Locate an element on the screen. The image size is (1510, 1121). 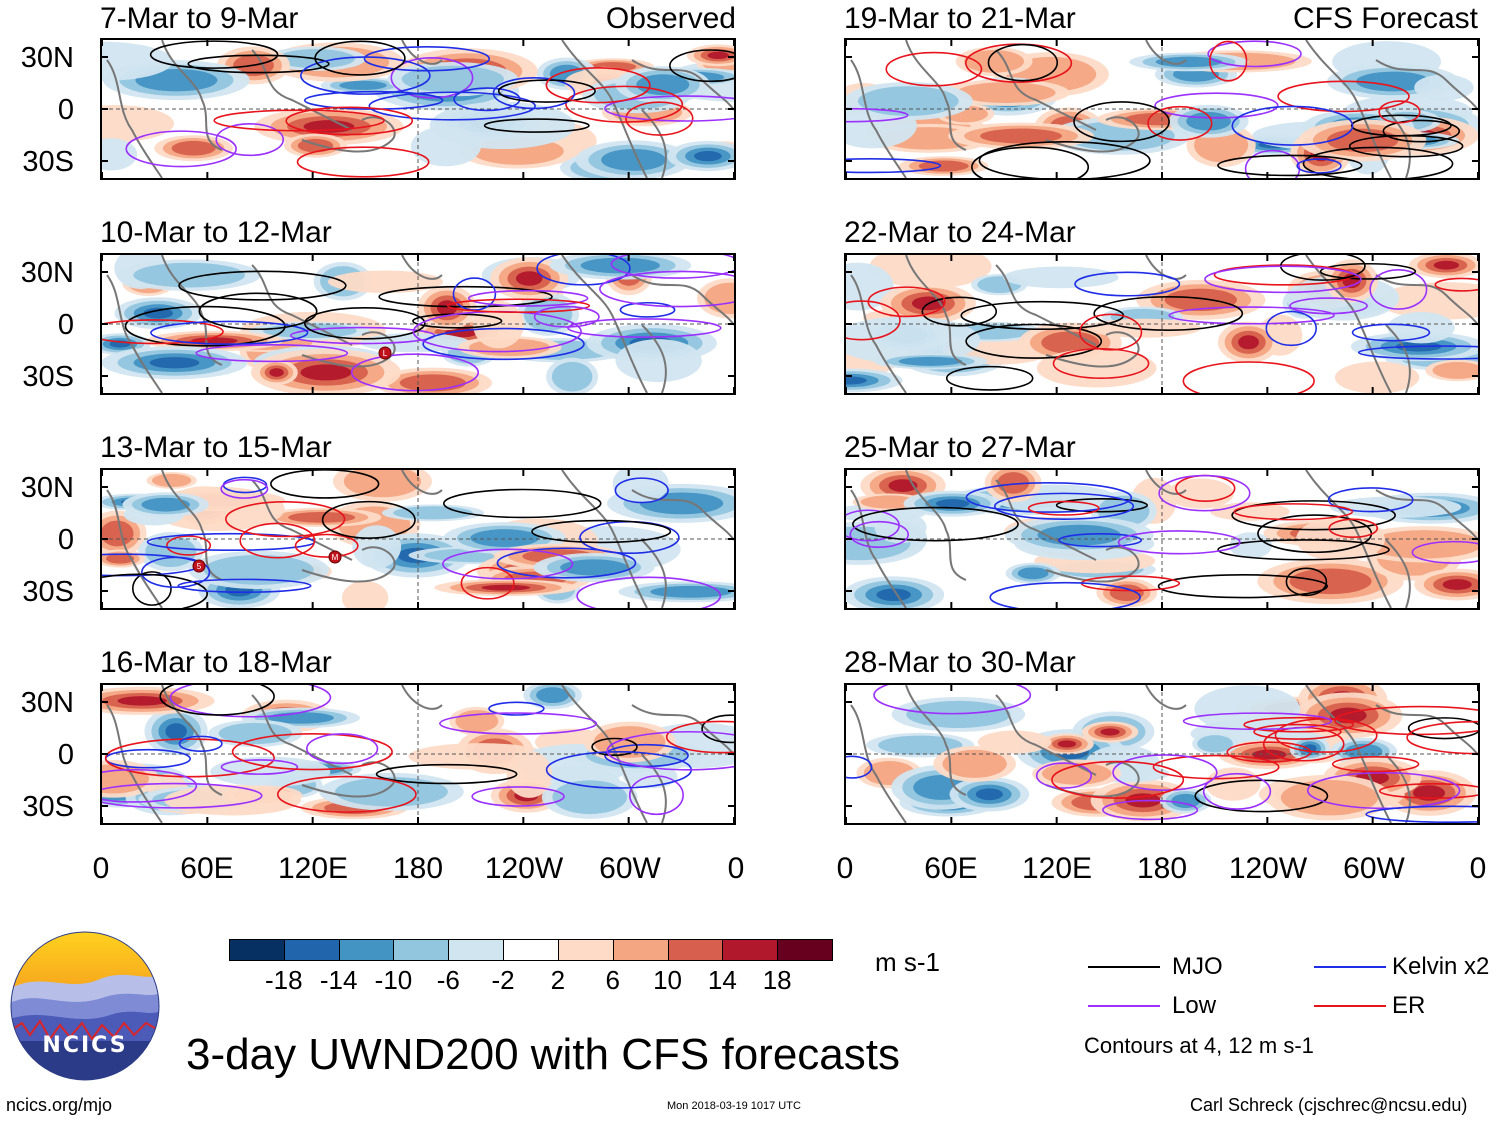
logo-text: NCICS is located at coordinates (85, 1045).